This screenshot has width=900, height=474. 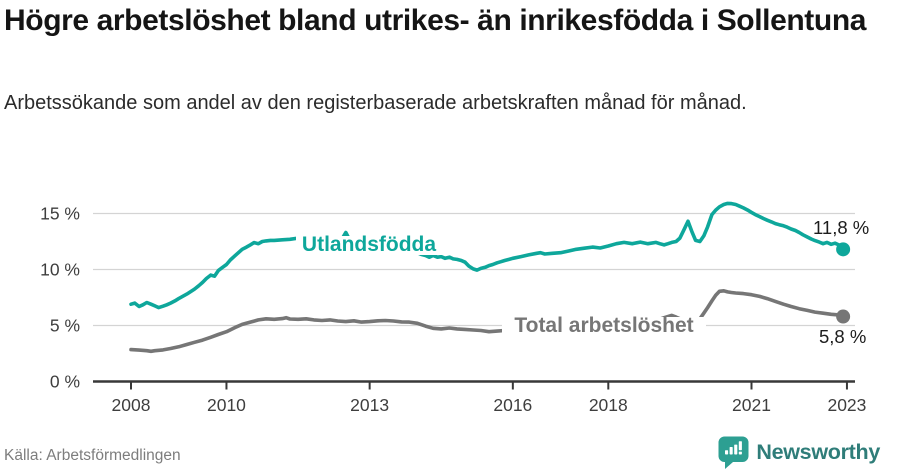 What do you see at coordinates (65, 326) in the screenshot?
I see `y-axis-tick-label: 5 %` at bounding box center [65, 326].